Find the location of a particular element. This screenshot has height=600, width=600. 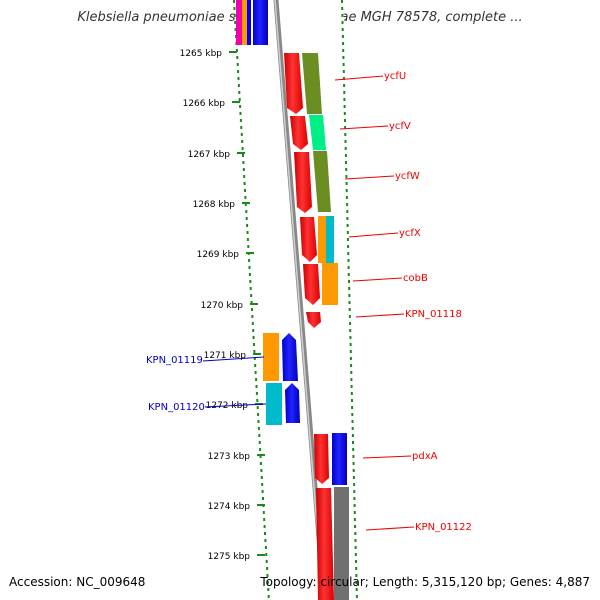

gene-label-ycfW: ycfW is located at coordinates (407, 176).